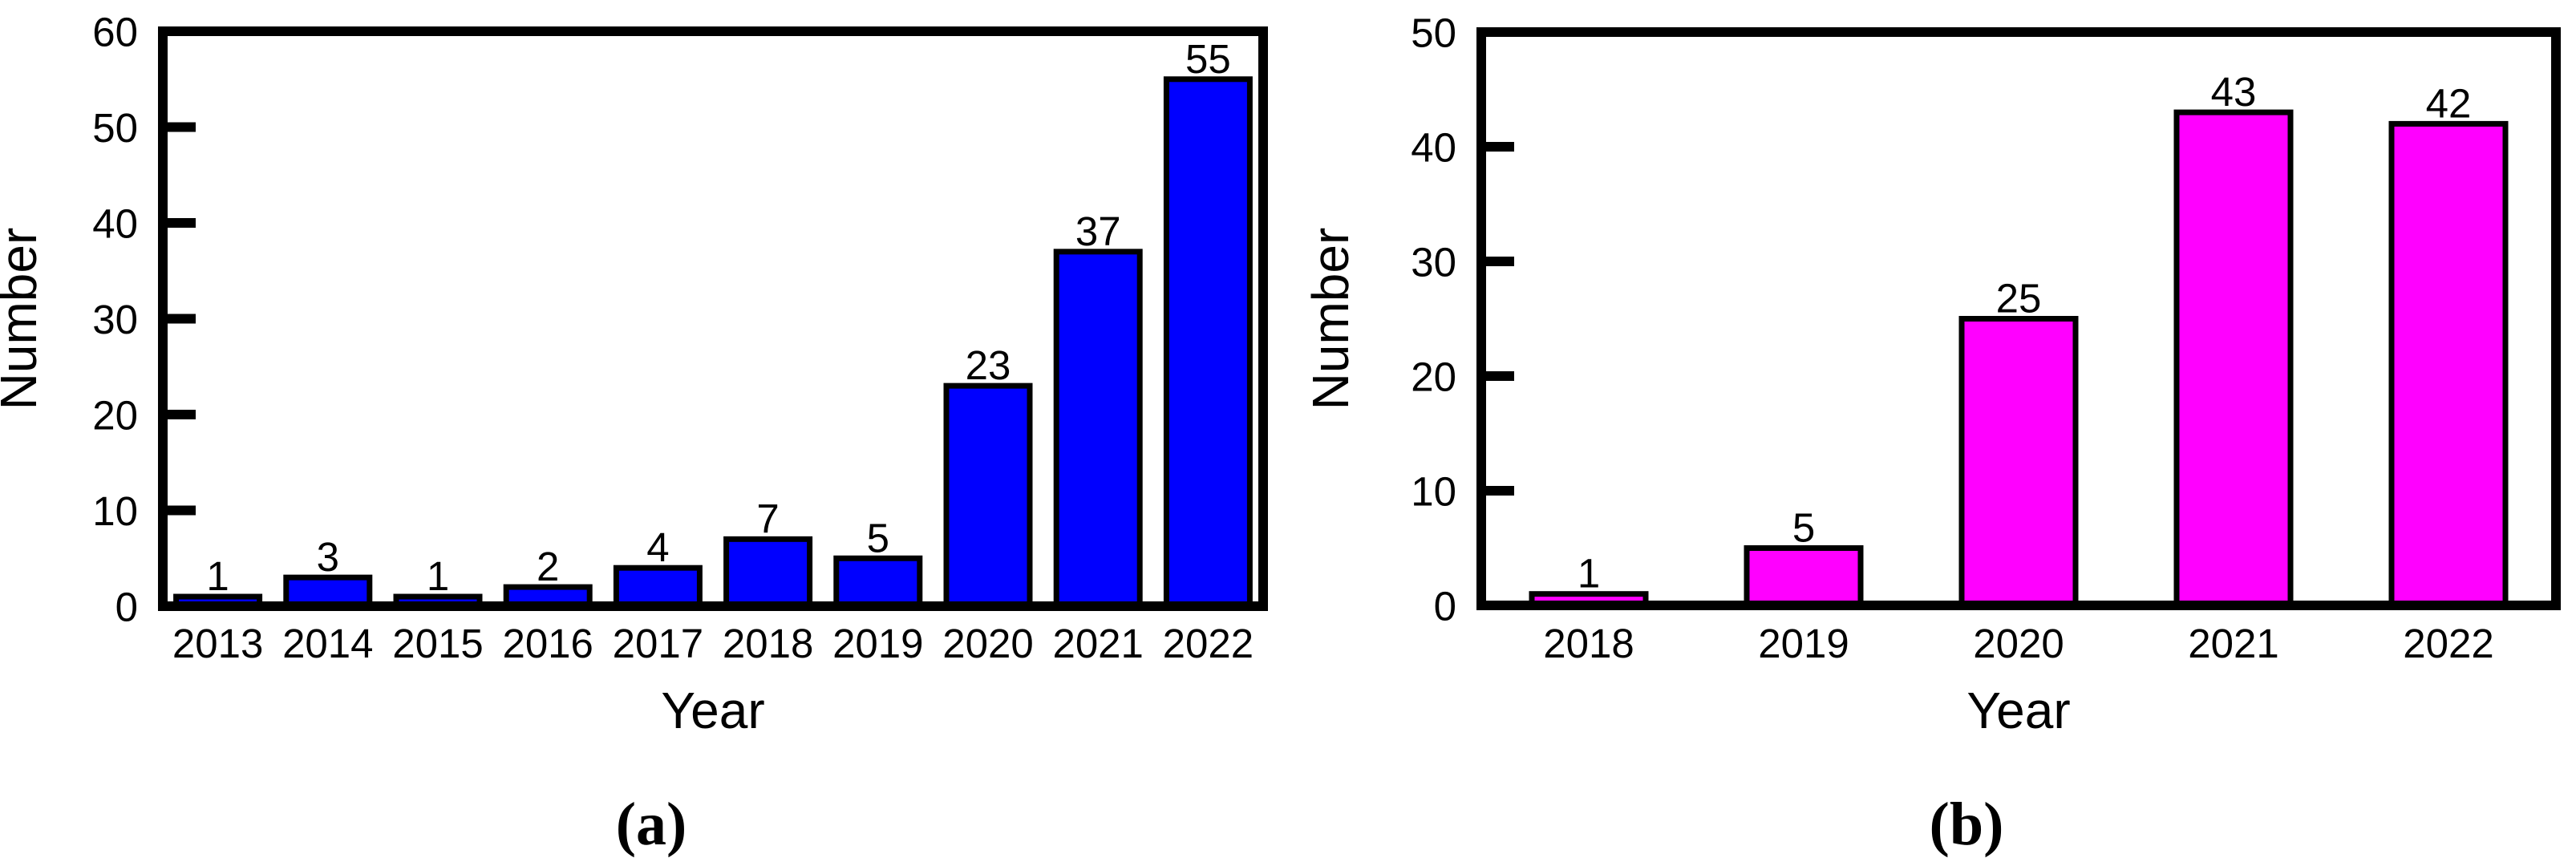 The height and width of the screenshot is (866, 2576). What do you see at coordinates (988, 365) in the screenshot?
I see `value-label-a-2020: 23` at bounding box center [988, 365].